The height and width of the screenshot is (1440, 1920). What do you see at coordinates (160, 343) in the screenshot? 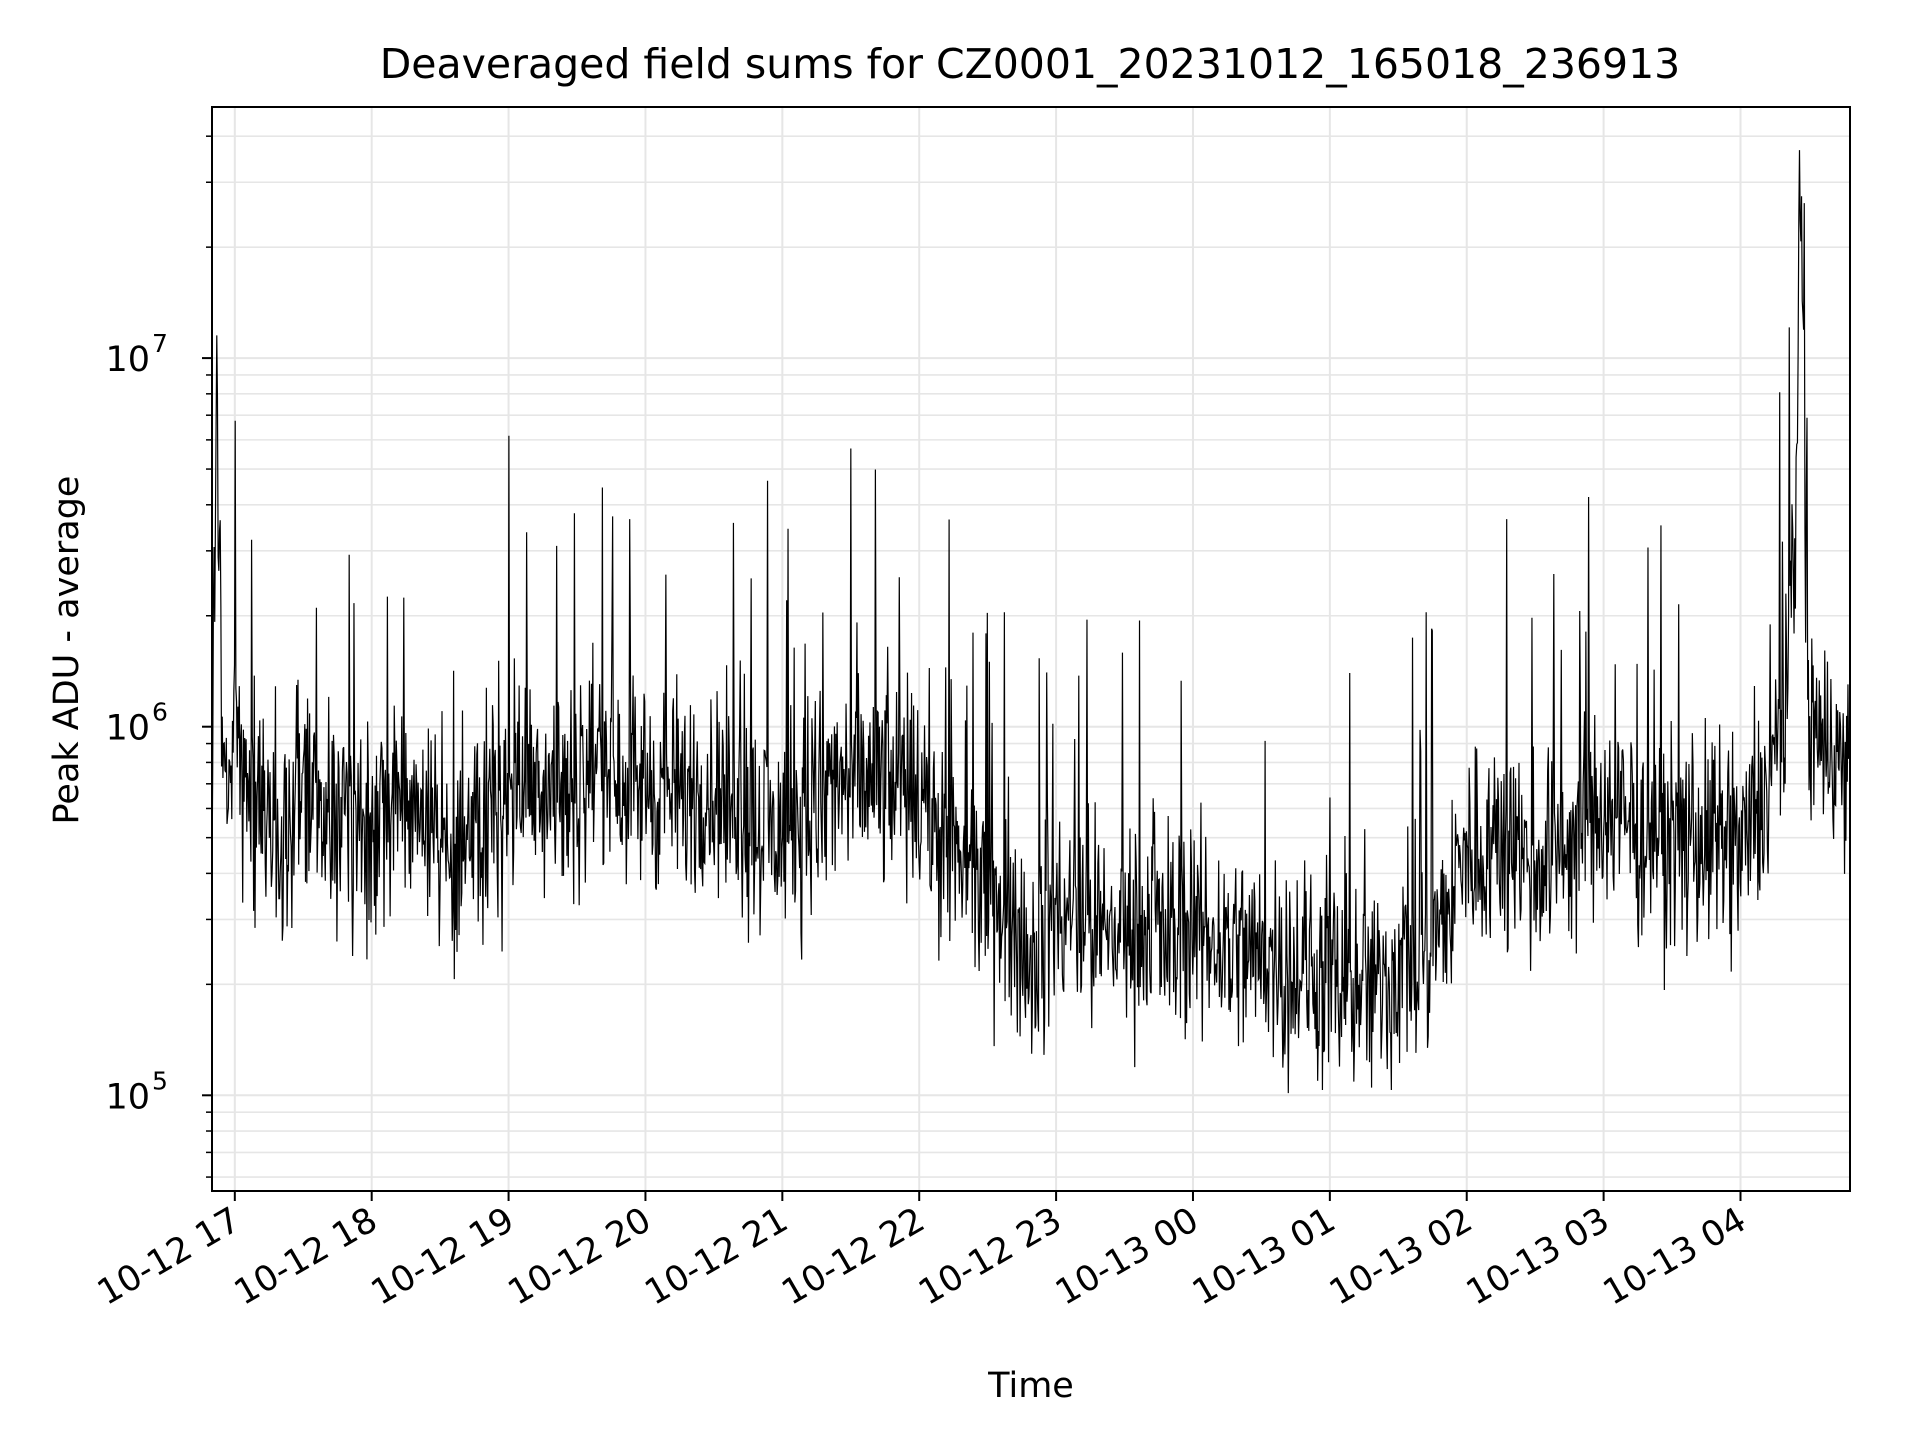
I see `y-tick-exponent: 7` at bounding box center [160, 343].